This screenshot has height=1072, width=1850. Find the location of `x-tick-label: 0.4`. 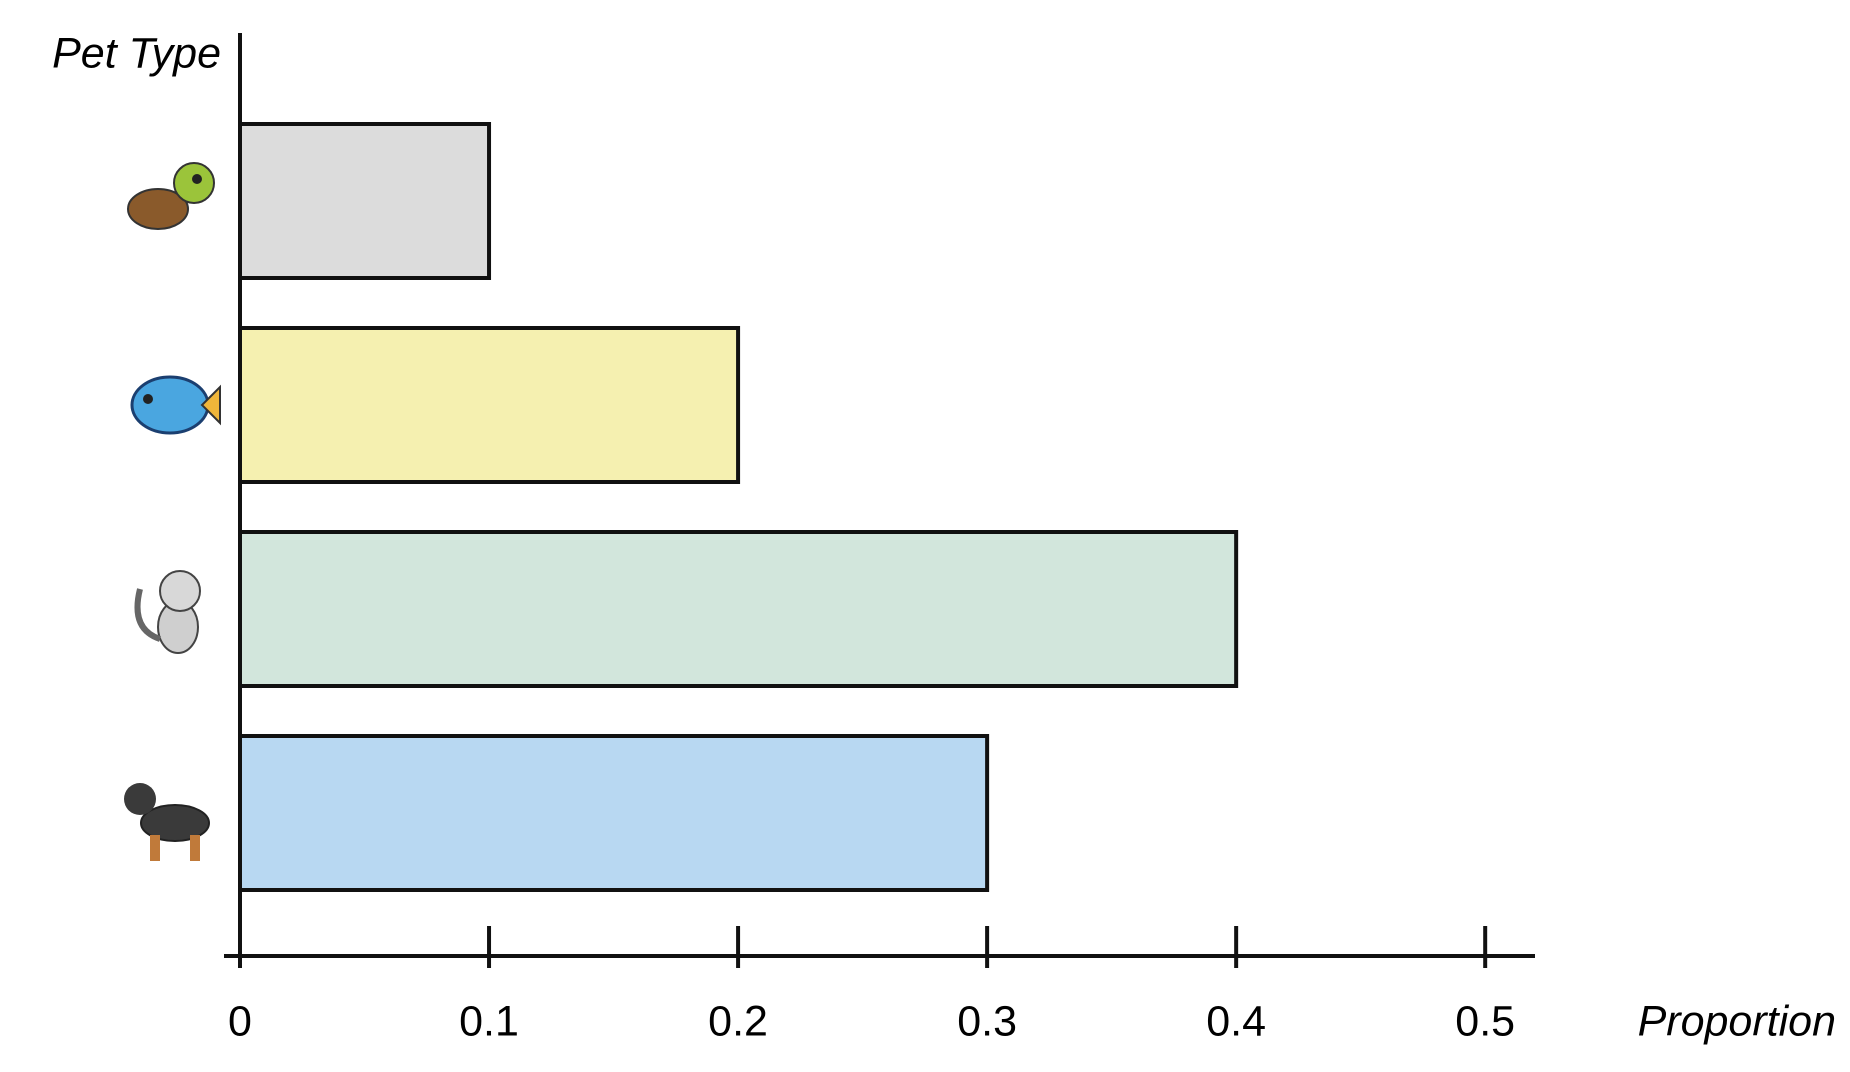

x-tick-label: 0.4 is located at coordinates (1236, 1021).